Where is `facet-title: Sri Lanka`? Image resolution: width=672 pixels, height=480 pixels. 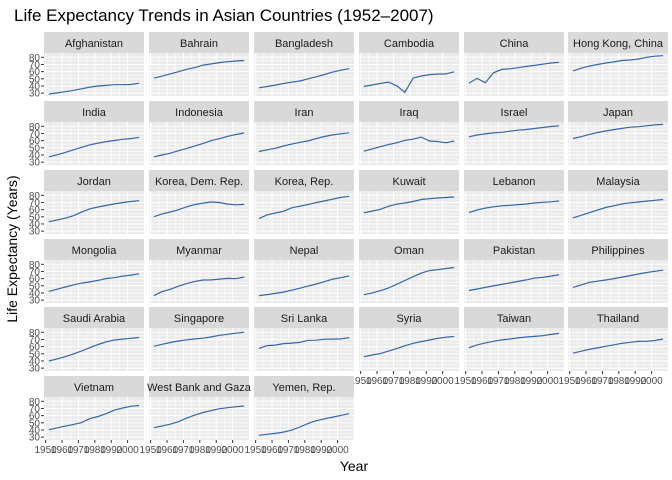
facet-title: Sri Lanka is located at coordinates (304, 319).